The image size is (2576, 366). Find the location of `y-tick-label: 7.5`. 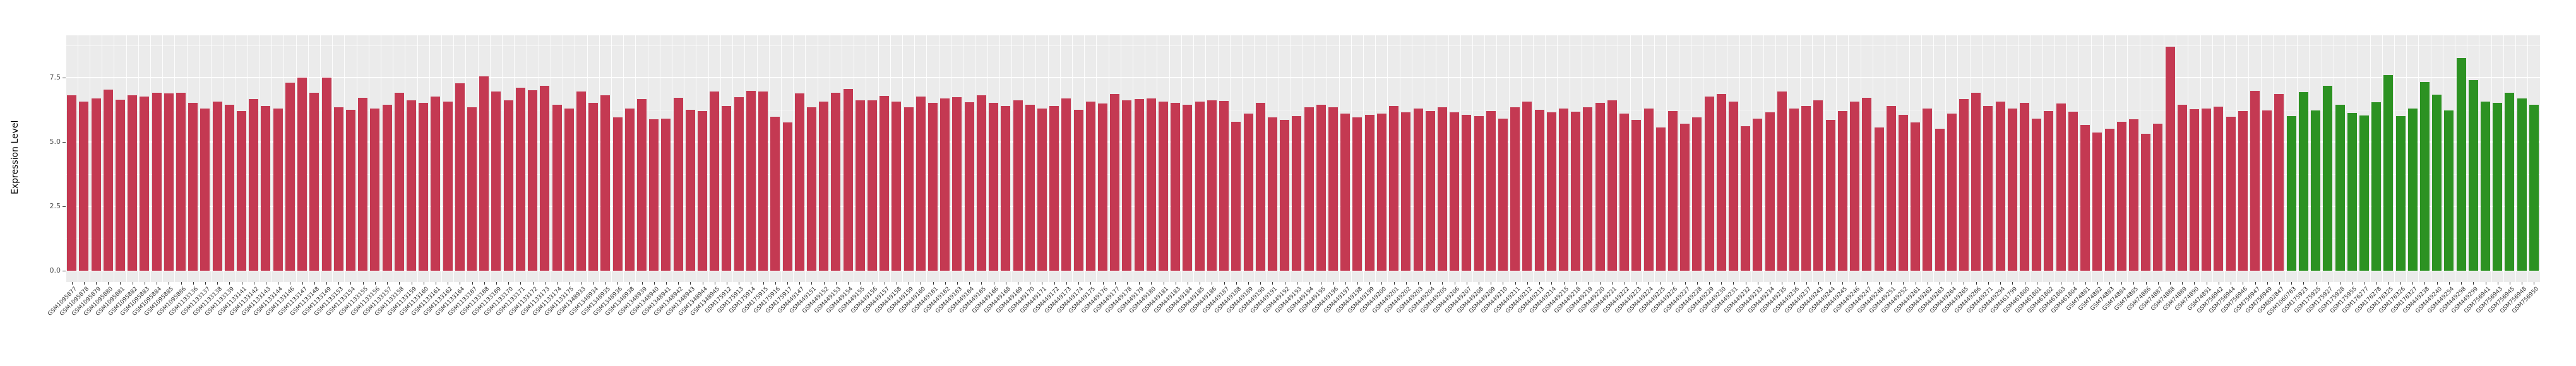

y-tick-label: 7.5 is located at coordinates (55, 77).